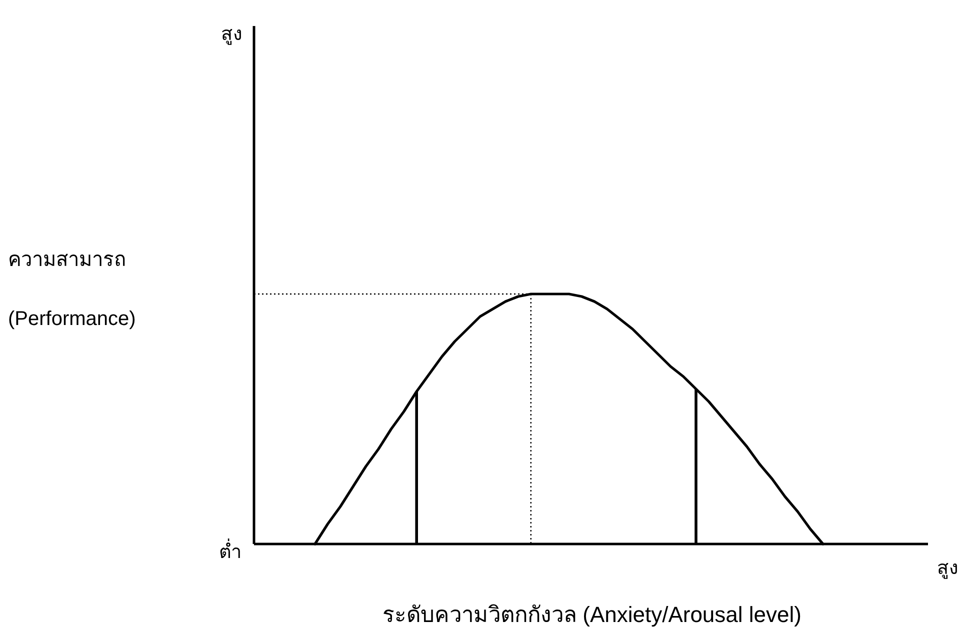 The image size is (971, 629). Describe the element at coordinates (72, 289) in the screenshot. I see `text: ความสามารถ (Performance)` at that location.